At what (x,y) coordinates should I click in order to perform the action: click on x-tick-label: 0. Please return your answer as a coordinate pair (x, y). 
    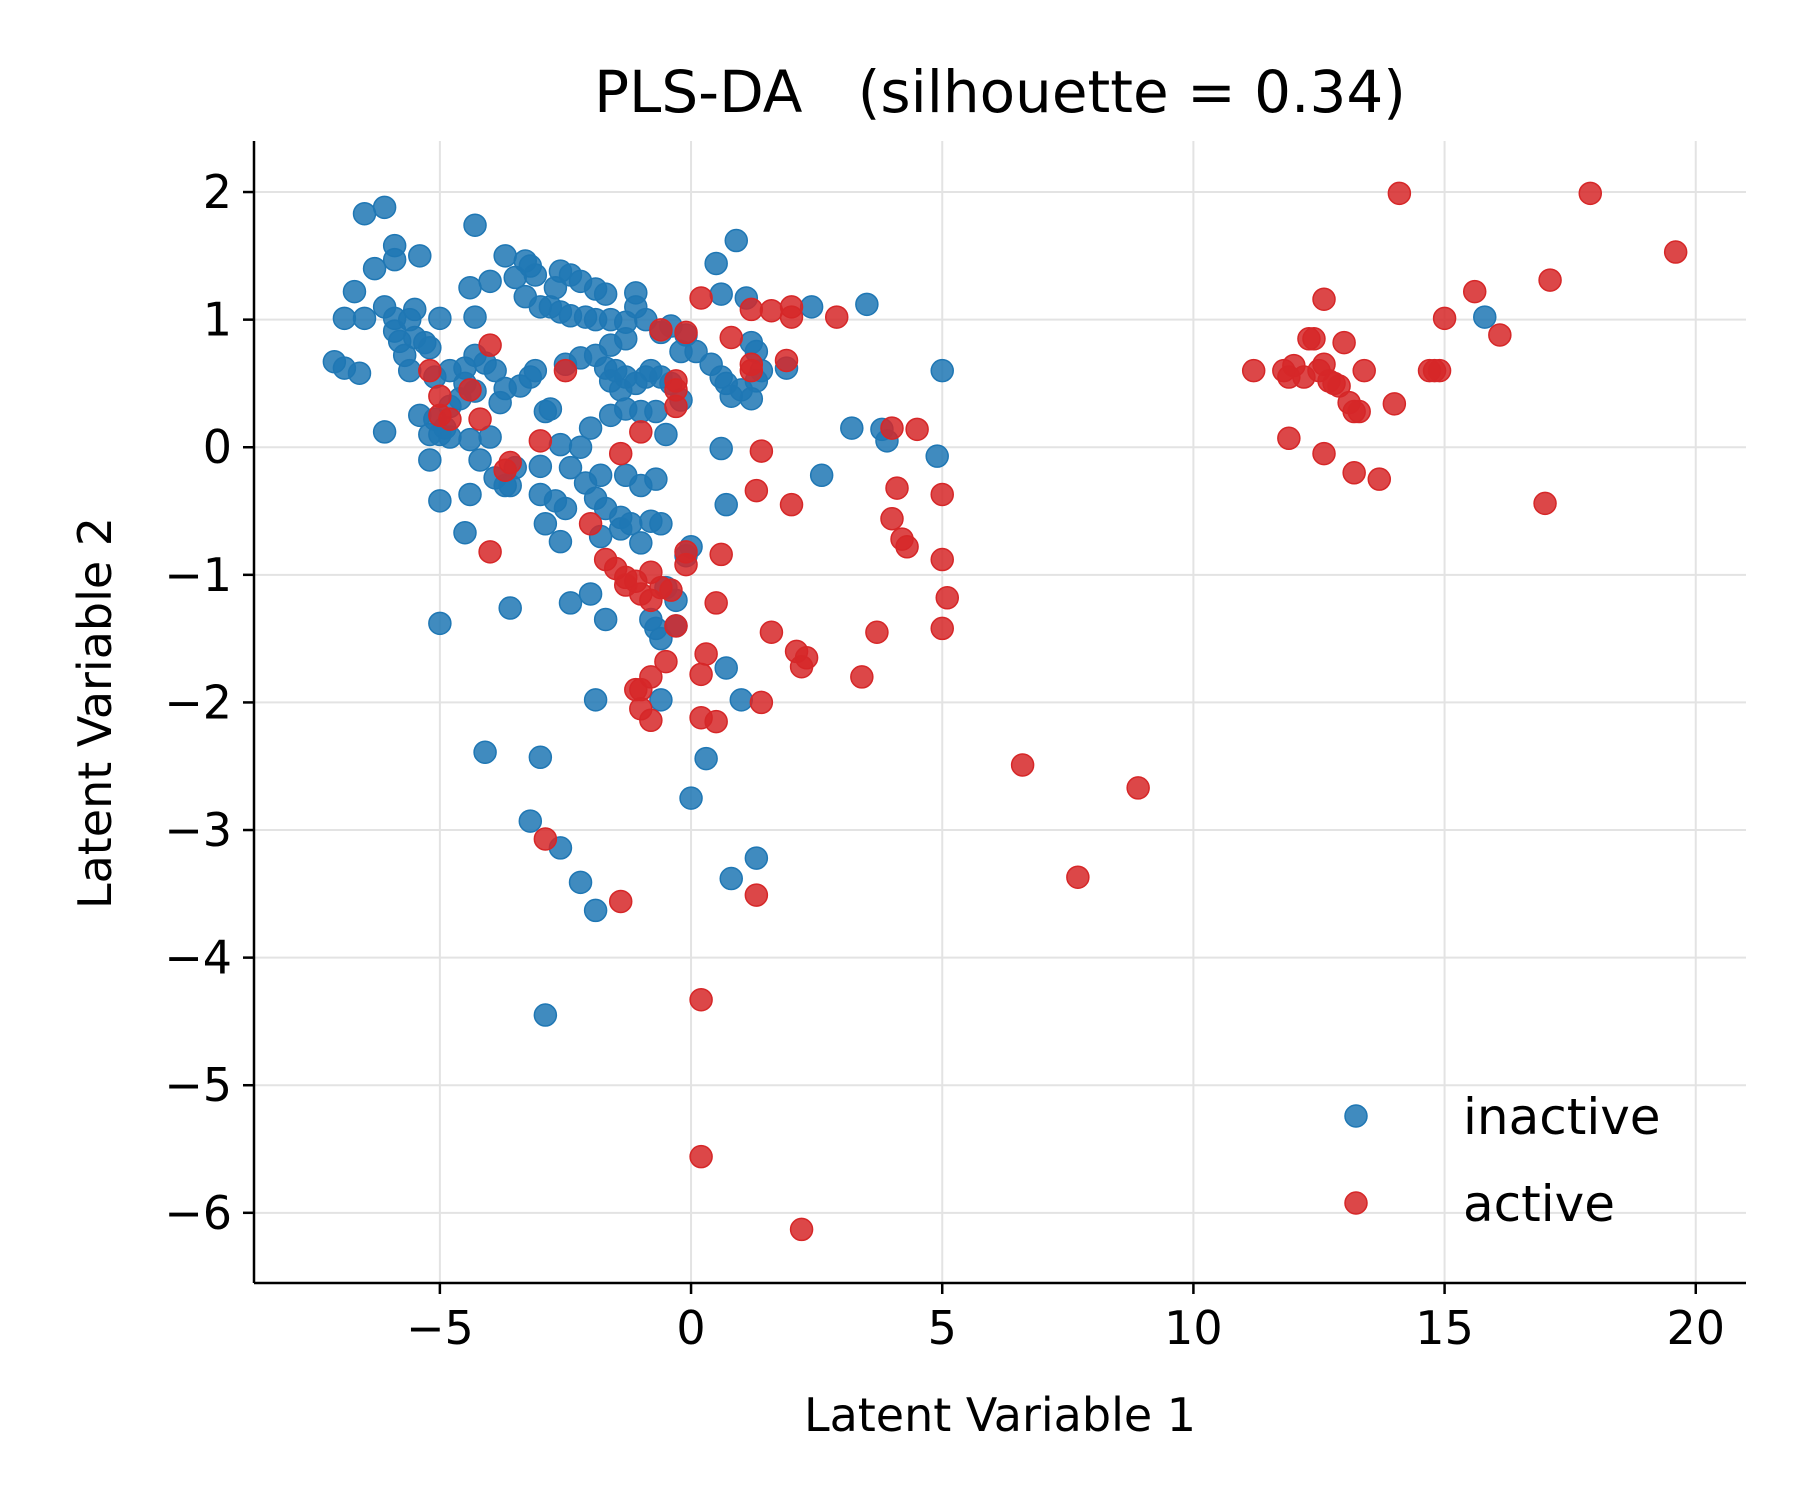
    Looking at the image, I should click on (690, 1328).